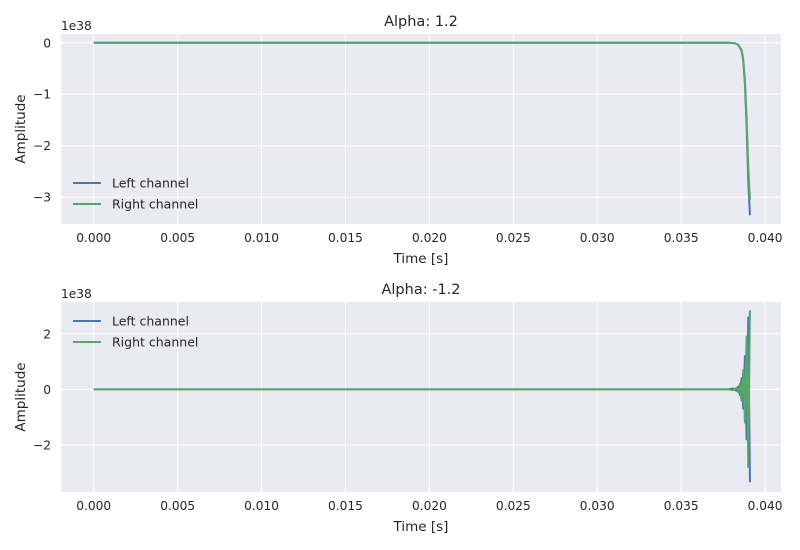 This screenshot has width=800, height=550. What do you see at coordinates (47, 334) in the screenshot?
I see `y-tick-label: 2` at bounding box center [47, 334].